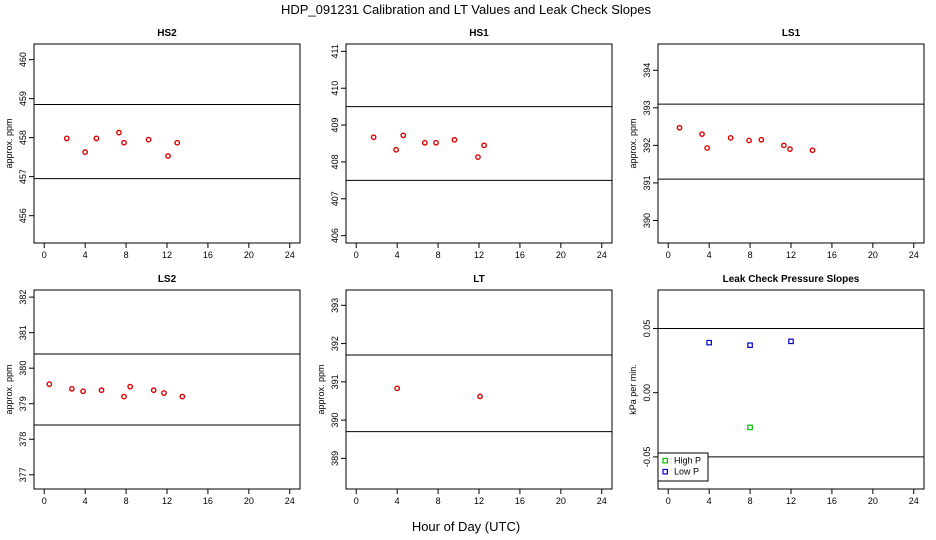 This screenshot has width=936, height=540. What do you see at coordinates (23, 368) in the screenshot?
I see `y-tick-label: 380` at bounding box center [23, 368].